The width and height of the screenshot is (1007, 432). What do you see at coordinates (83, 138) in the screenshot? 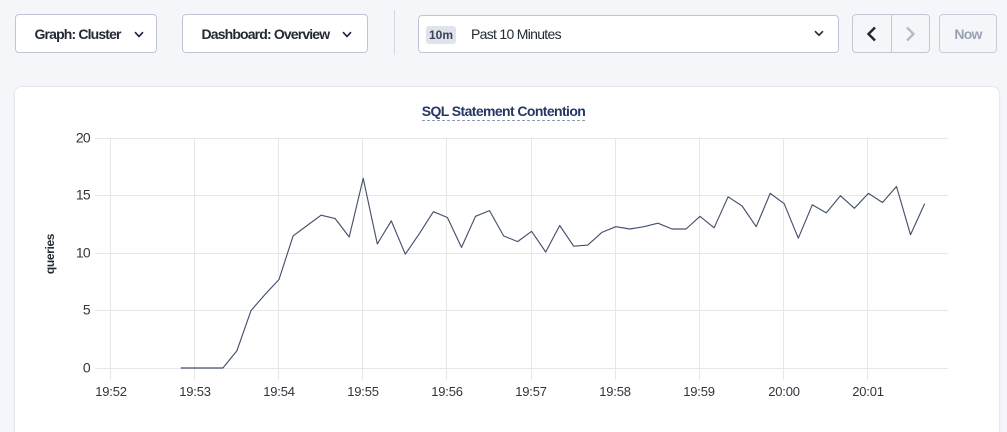
I see `svg-text: 20` at bounding box center [83, 138].